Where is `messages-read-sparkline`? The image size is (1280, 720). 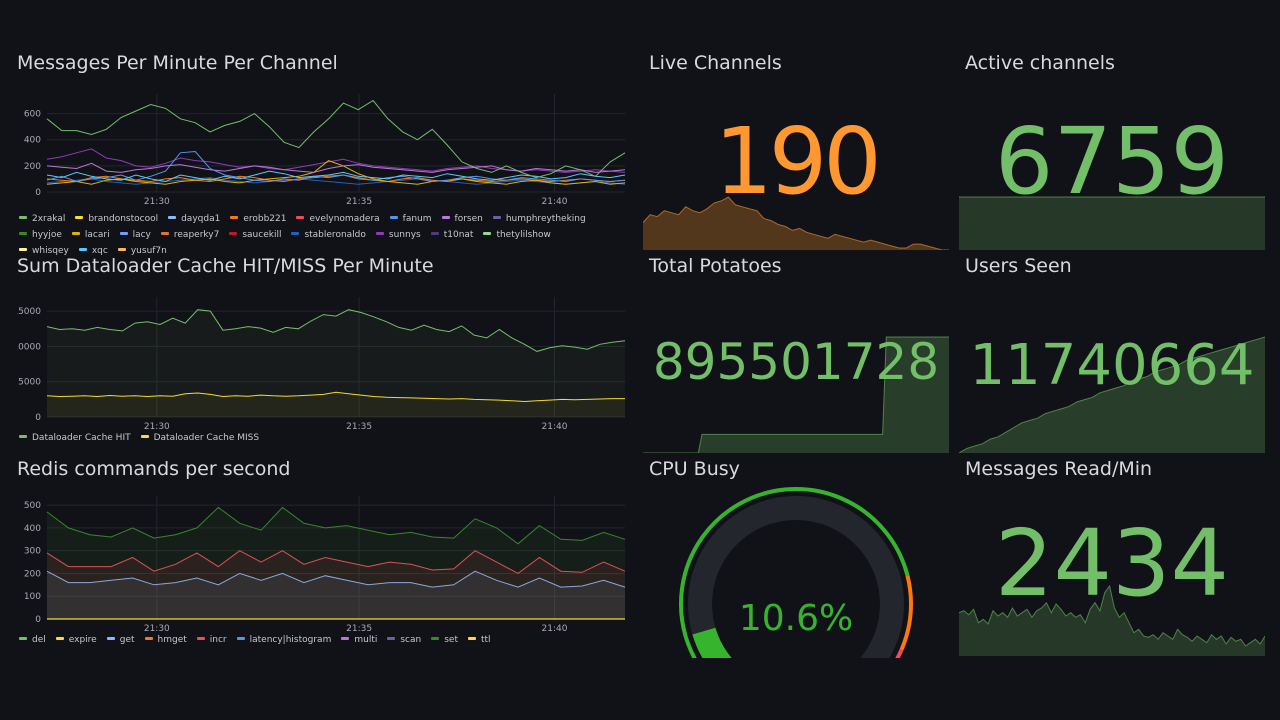
messages-read-sparkline is located at coordinates (1112, 620).